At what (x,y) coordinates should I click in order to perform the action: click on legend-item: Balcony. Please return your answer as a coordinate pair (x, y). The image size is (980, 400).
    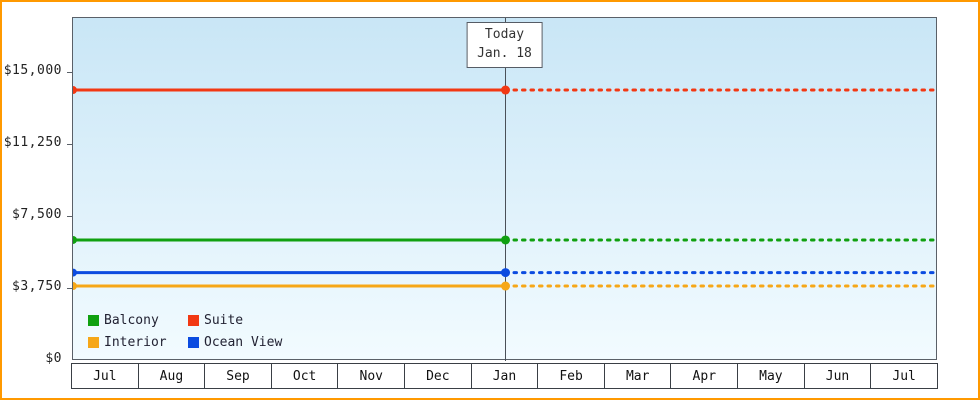
    Looking at the image, I should click on (138, 320).